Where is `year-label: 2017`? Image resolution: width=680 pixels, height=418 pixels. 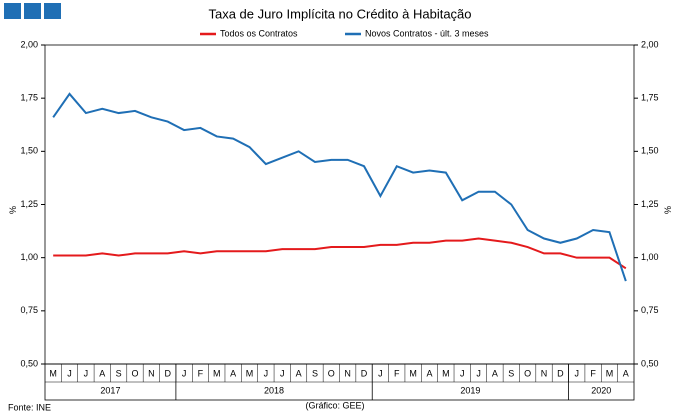 year-label: 2017 is located at coordinates (110, 390).